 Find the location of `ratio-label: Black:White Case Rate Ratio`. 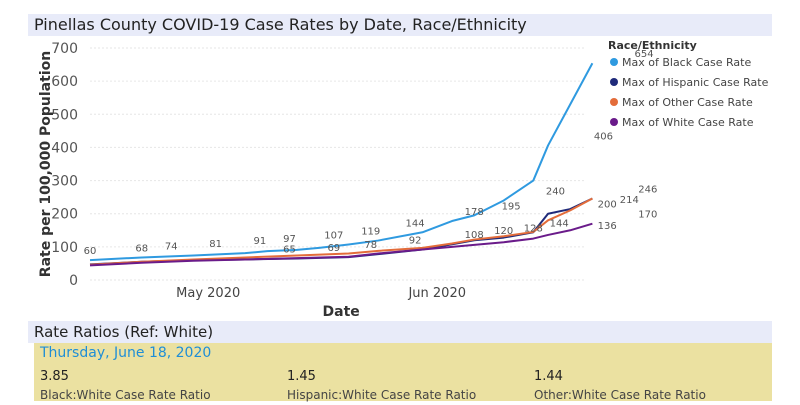

ratio-label: Black:White Case Rate Ratio is located at coordinates (125, 395).